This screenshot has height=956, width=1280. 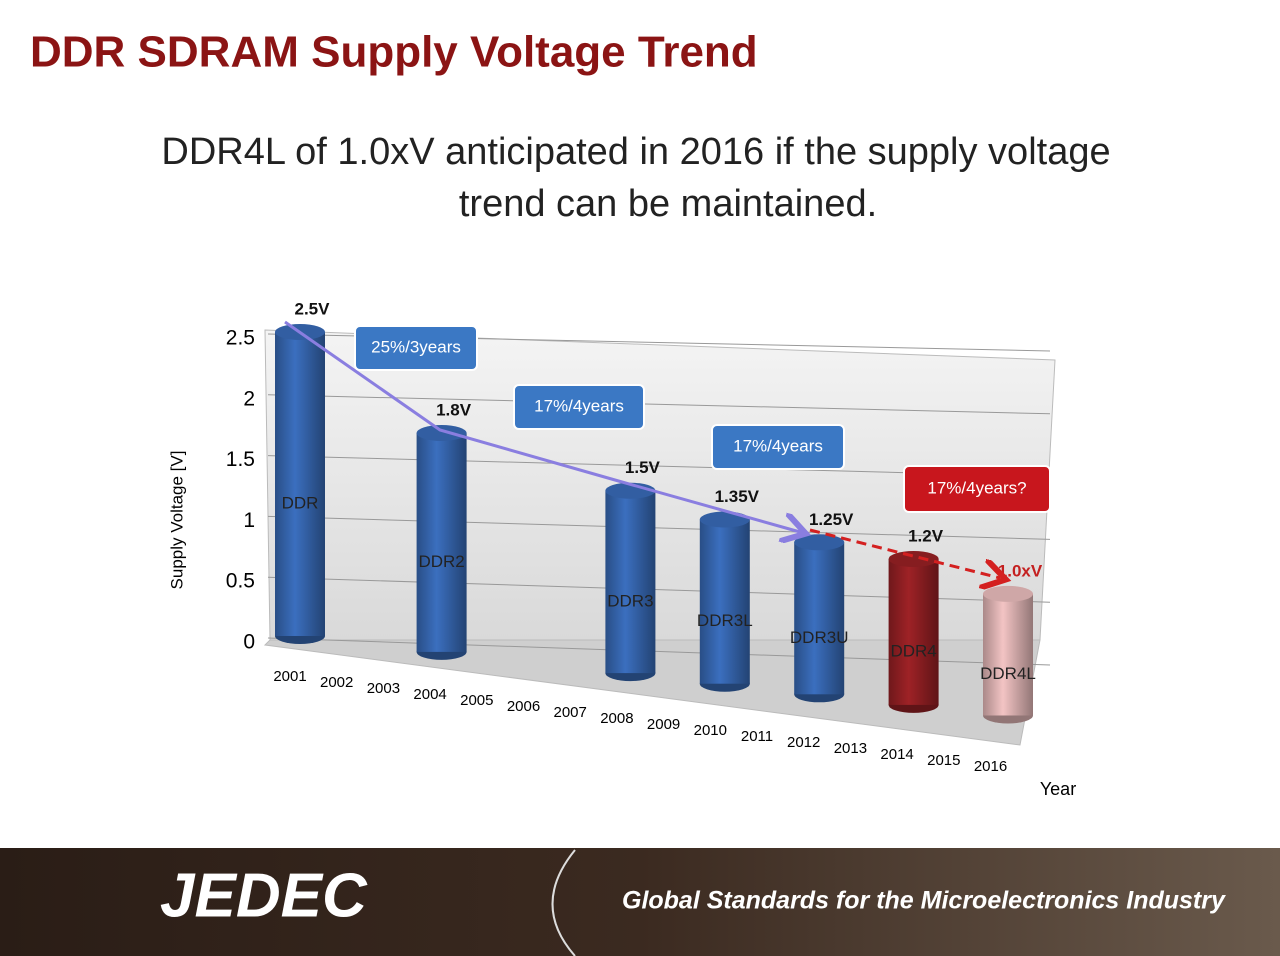 I want to click on x-tick-label: 2007, so click(x=570, y=712).